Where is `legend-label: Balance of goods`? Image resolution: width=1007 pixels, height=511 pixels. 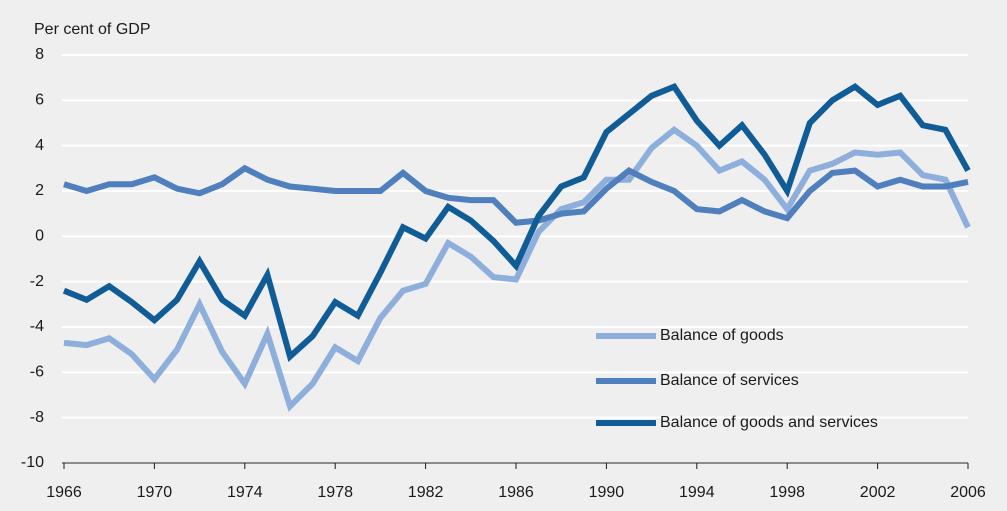 legend-label: Balance of goods is located at coordinates (722, 335).